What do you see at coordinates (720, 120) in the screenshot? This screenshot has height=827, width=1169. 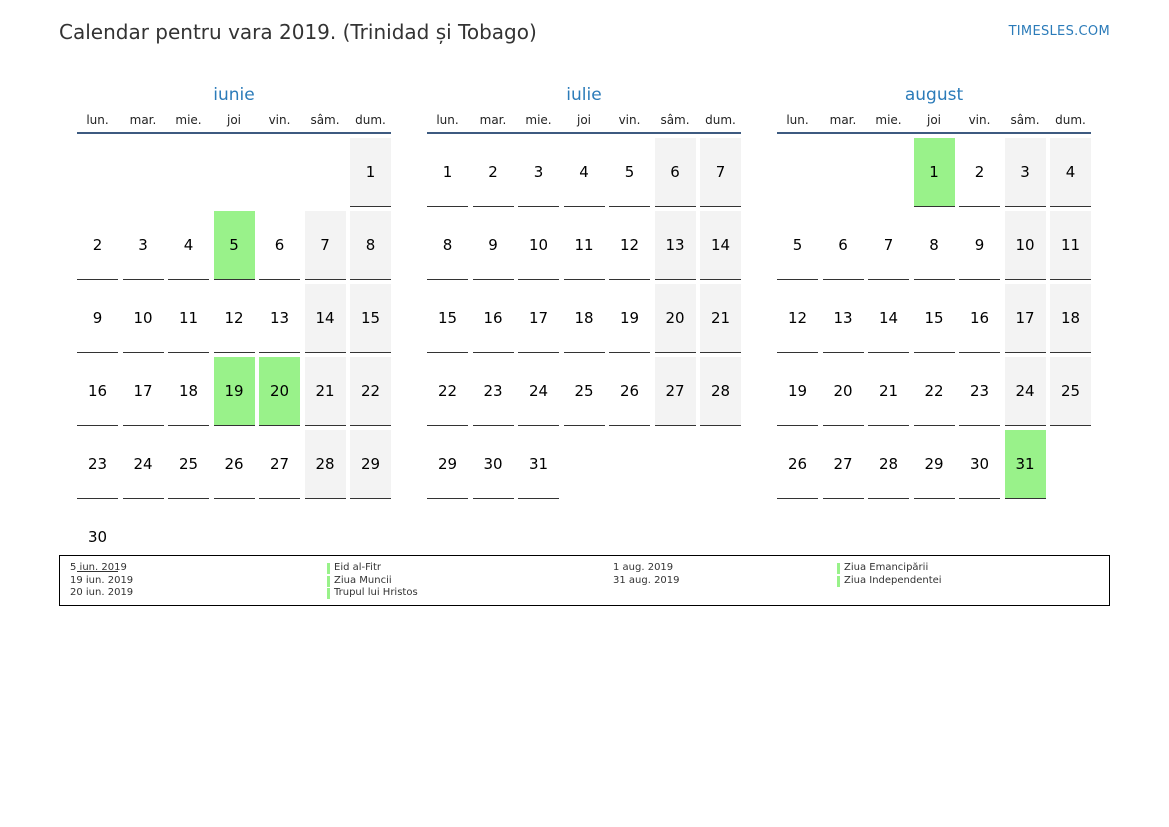 I see `weekday-label: dum.` at bounding box center [720, 120].